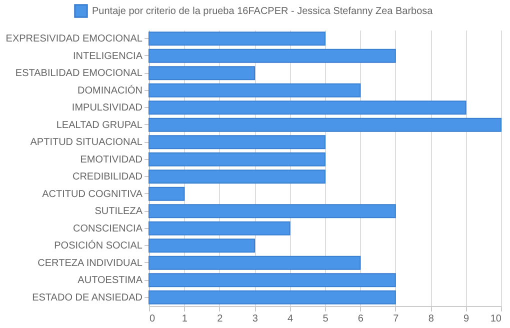 This screenshot has height=328, width=510. I want to click on y-tick-label: LEALTAD GRUPAL, so click(99, 125).